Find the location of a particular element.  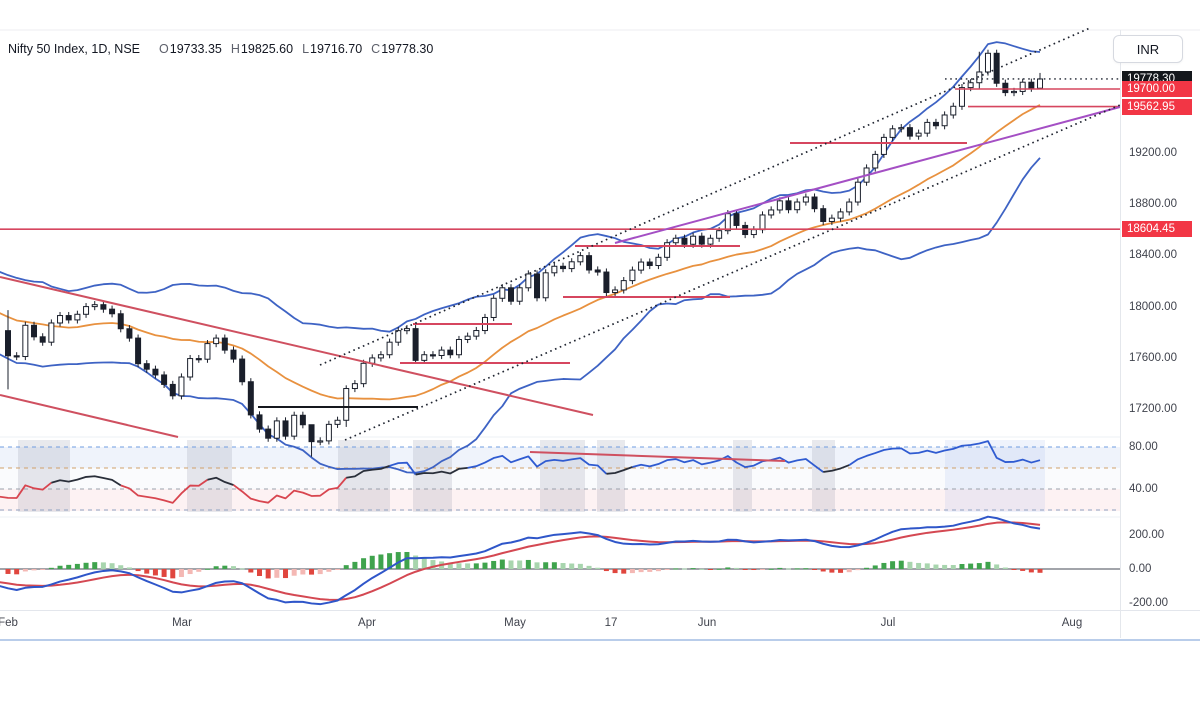

time-label-Apr: Apr is located at coordinates (367, 623).